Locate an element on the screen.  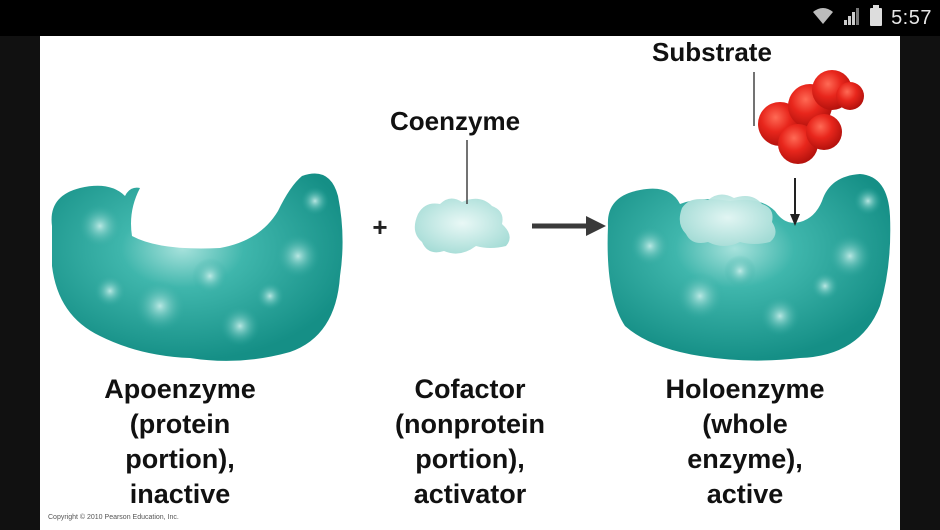
apoenzyme-caption-line: Apoenzyme is located at coordinates (180, 389).